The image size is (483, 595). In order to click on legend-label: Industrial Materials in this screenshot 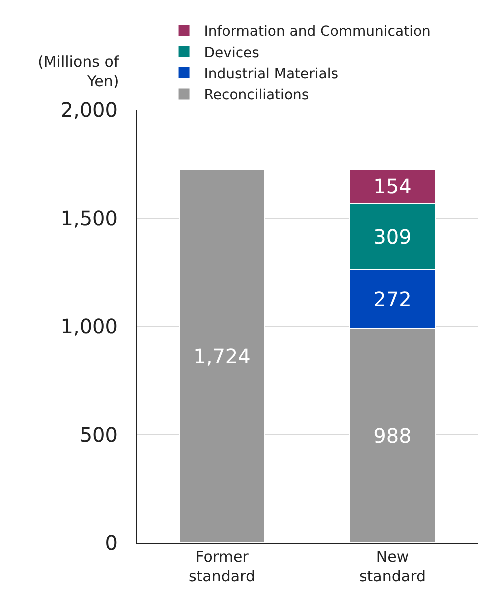, I will do `click(271, 74)`.